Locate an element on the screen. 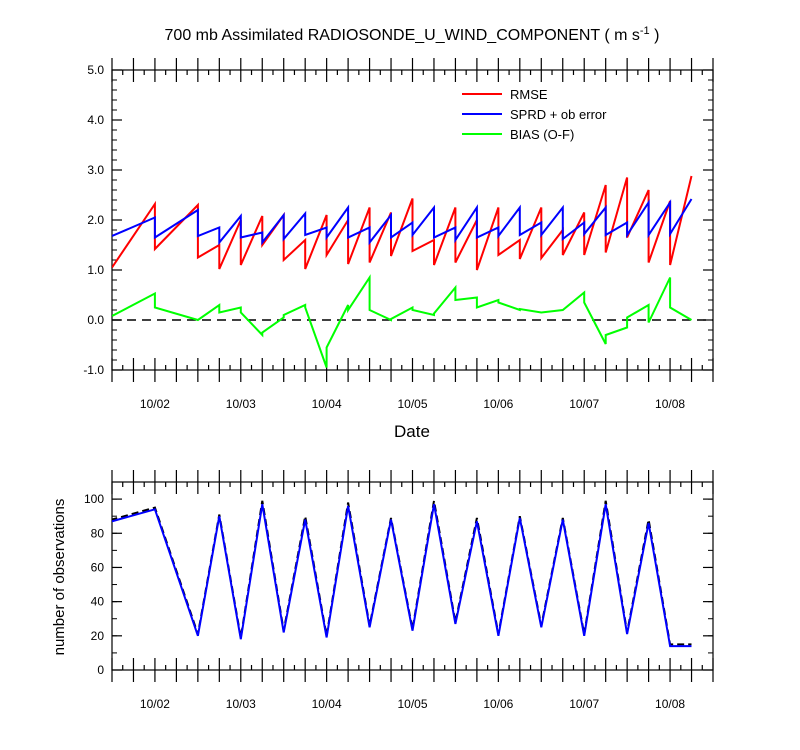  rmse-ytick-label: 4.0 is located at coordinates (95, 120).